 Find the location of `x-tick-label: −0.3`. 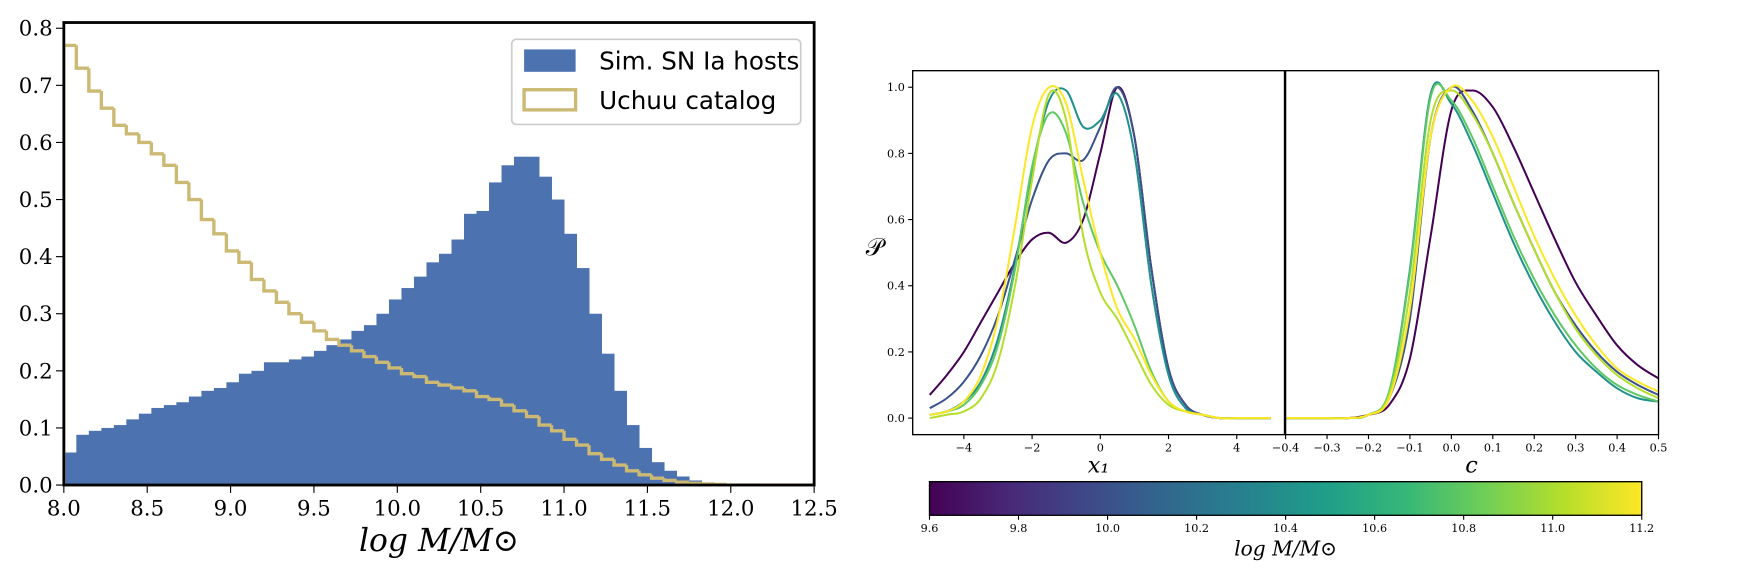

x-tick-label: −0.3 is located at coordinates (1326, 447).